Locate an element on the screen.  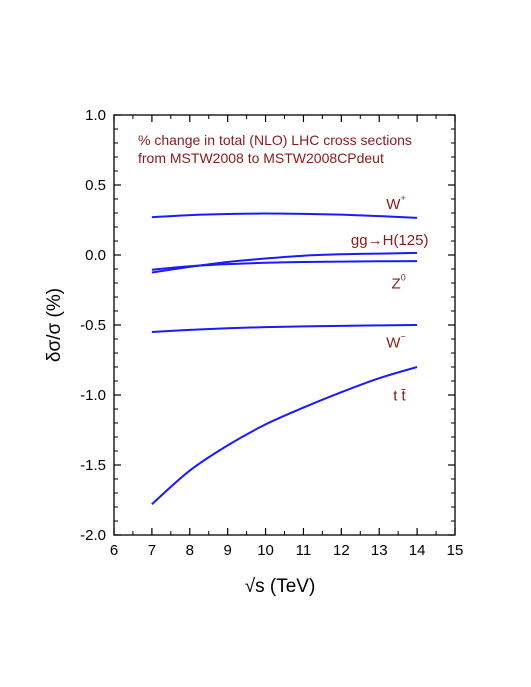
y-tick-label: -0.5 is located at coordinates (93, 325).